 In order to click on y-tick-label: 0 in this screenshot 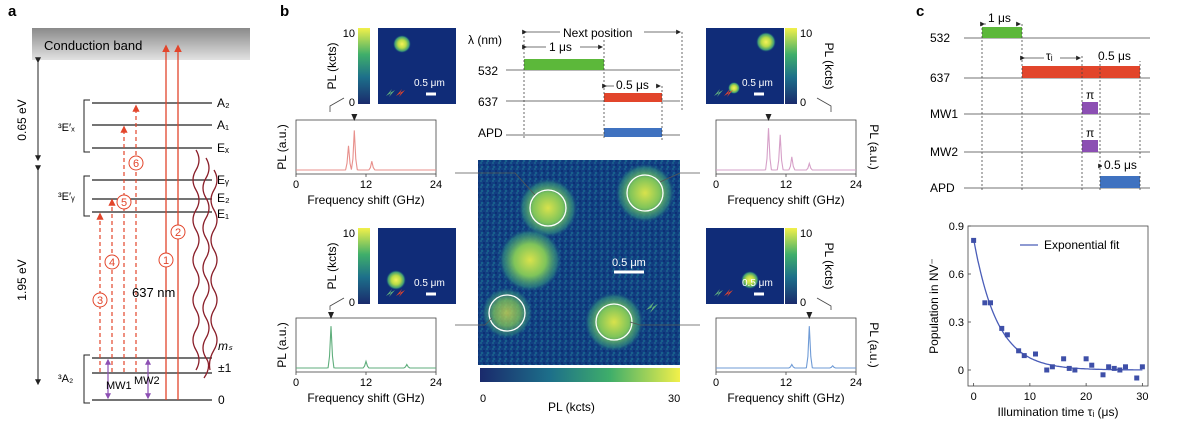, I will do `click(961, 371)`.